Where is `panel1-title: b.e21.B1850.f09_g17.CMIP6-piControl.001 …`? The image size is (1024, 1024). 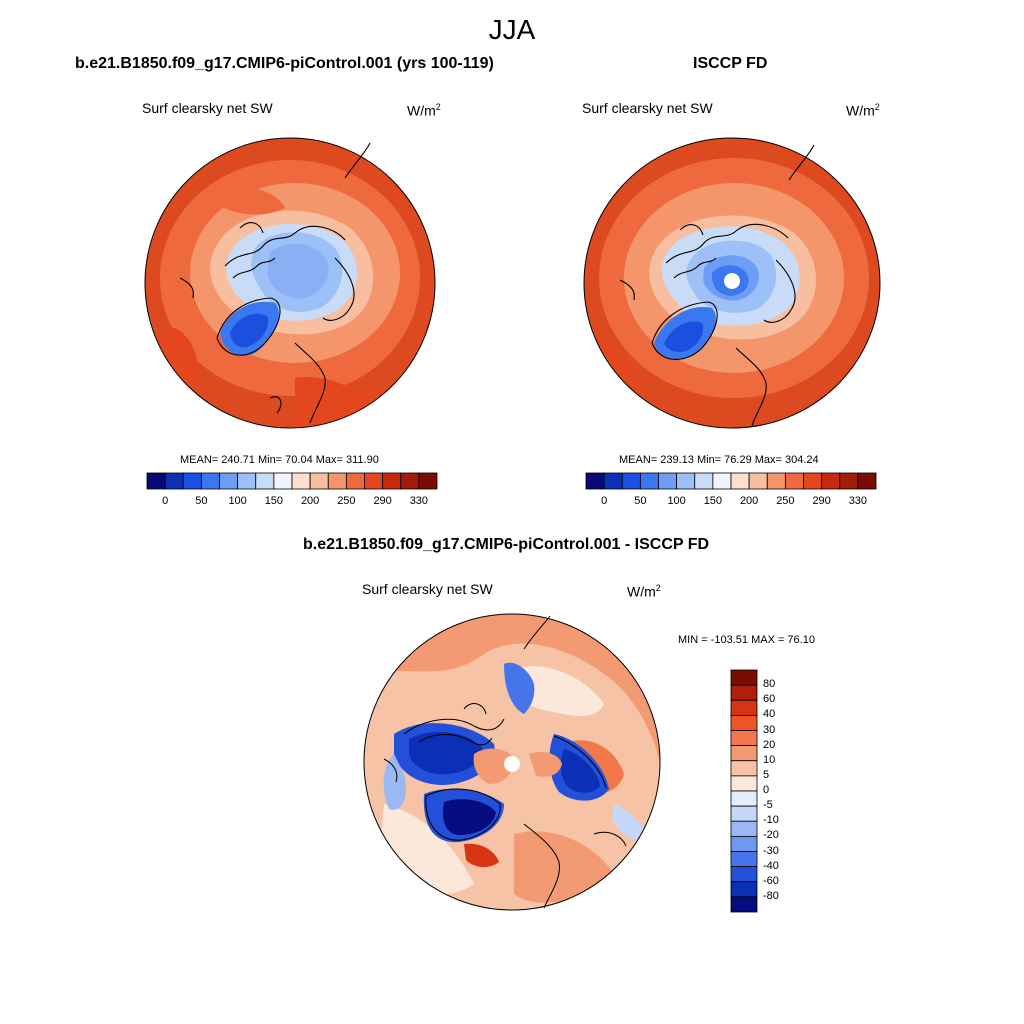 panel1-title: b.e21.B1850.f09_g17.CMIP6-piControl.001 … is located at coordinates (284, 63).